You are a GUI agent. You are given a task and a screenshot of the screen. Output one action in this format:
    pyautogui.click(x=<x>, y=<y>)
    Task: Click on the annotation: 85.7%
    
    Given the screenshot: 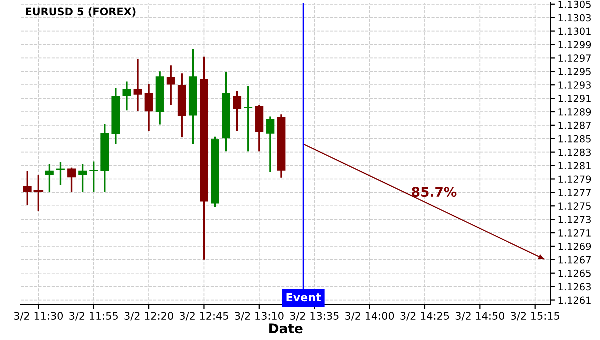 What is the action you would take?
    pyautogui.click(x=434, y=192)
    